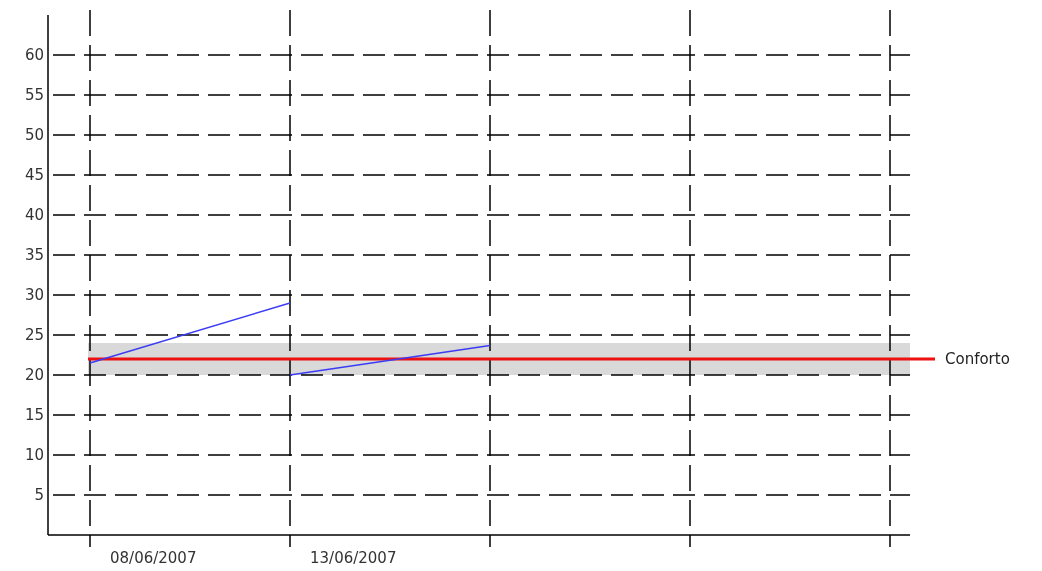 The image size is (1042, 571). I want to click on y-tick-label: 20, so click(34, 375).